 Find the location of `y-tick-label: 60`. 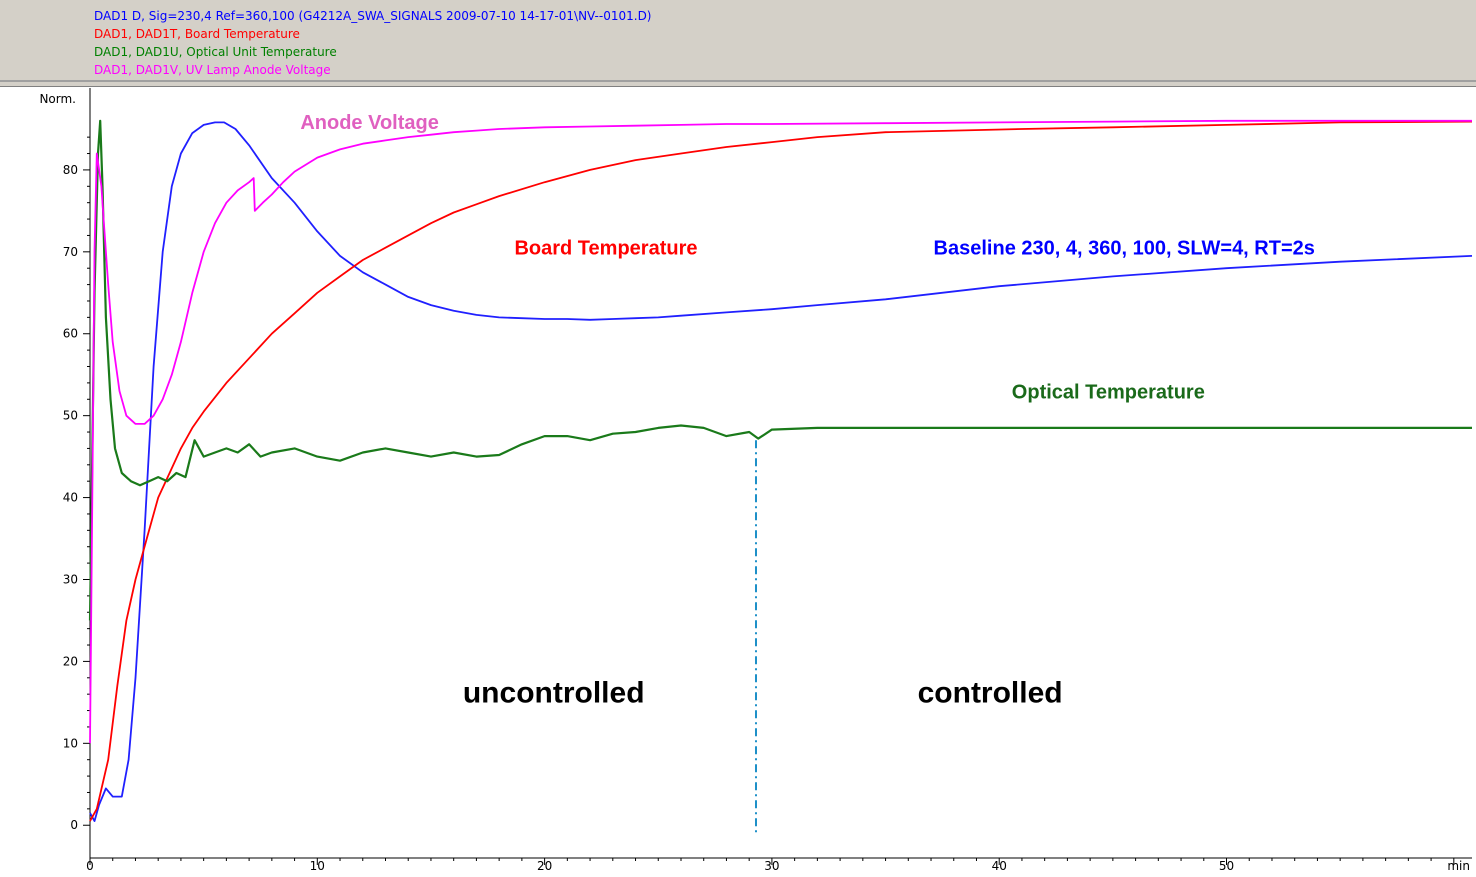

y-tick-label: 60 is located at coordinates (70, 334).